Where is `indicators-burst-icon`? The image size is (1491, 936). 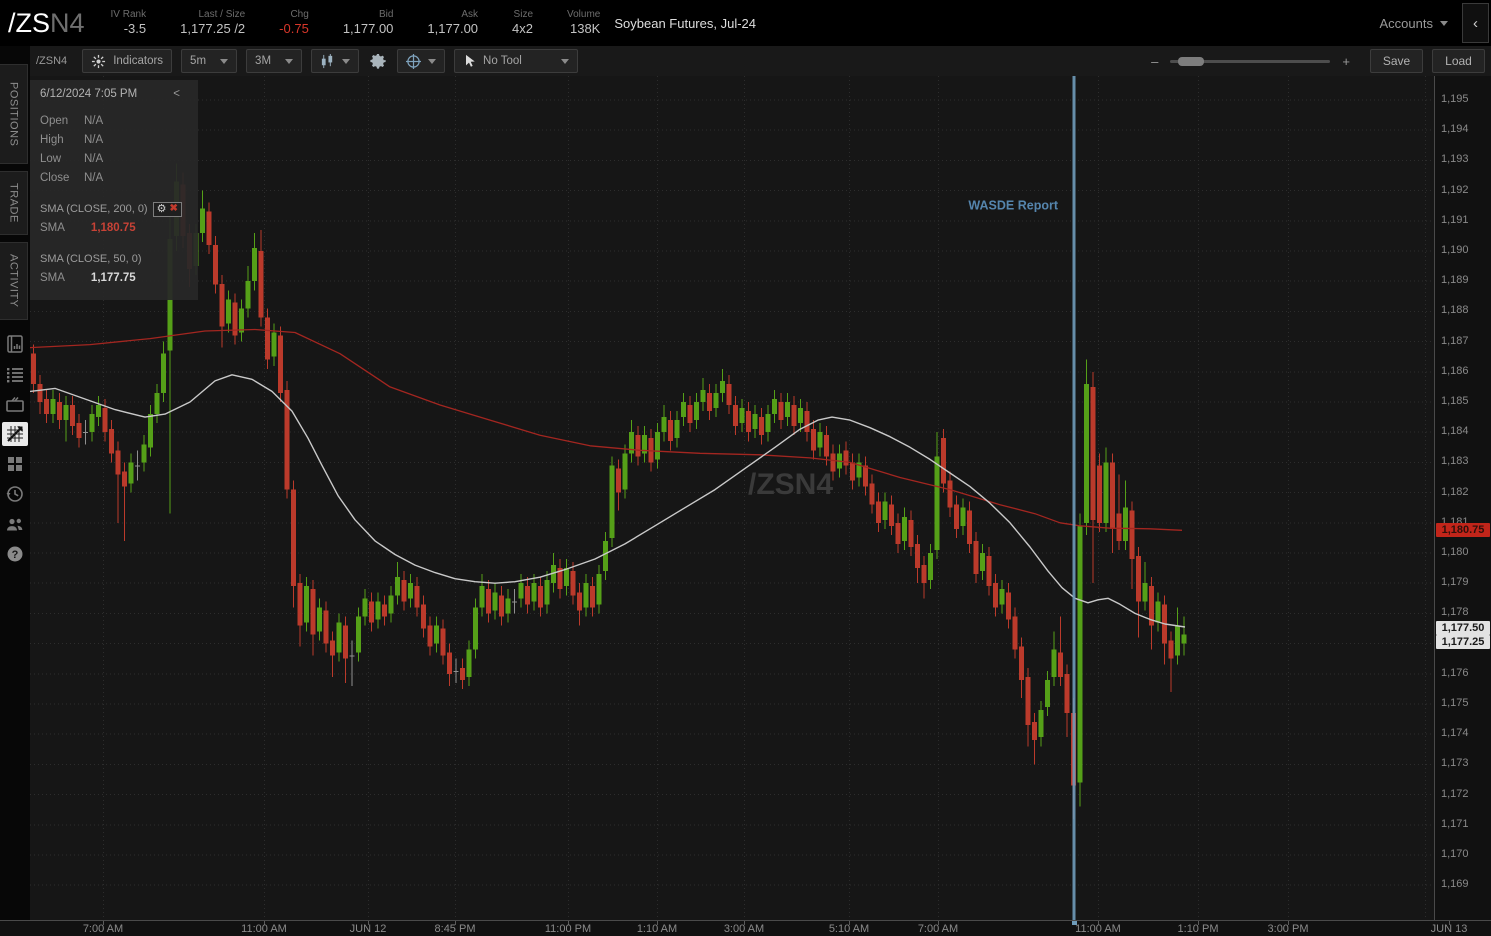
indicators-burst-icon is located at coordinates (99, 61).